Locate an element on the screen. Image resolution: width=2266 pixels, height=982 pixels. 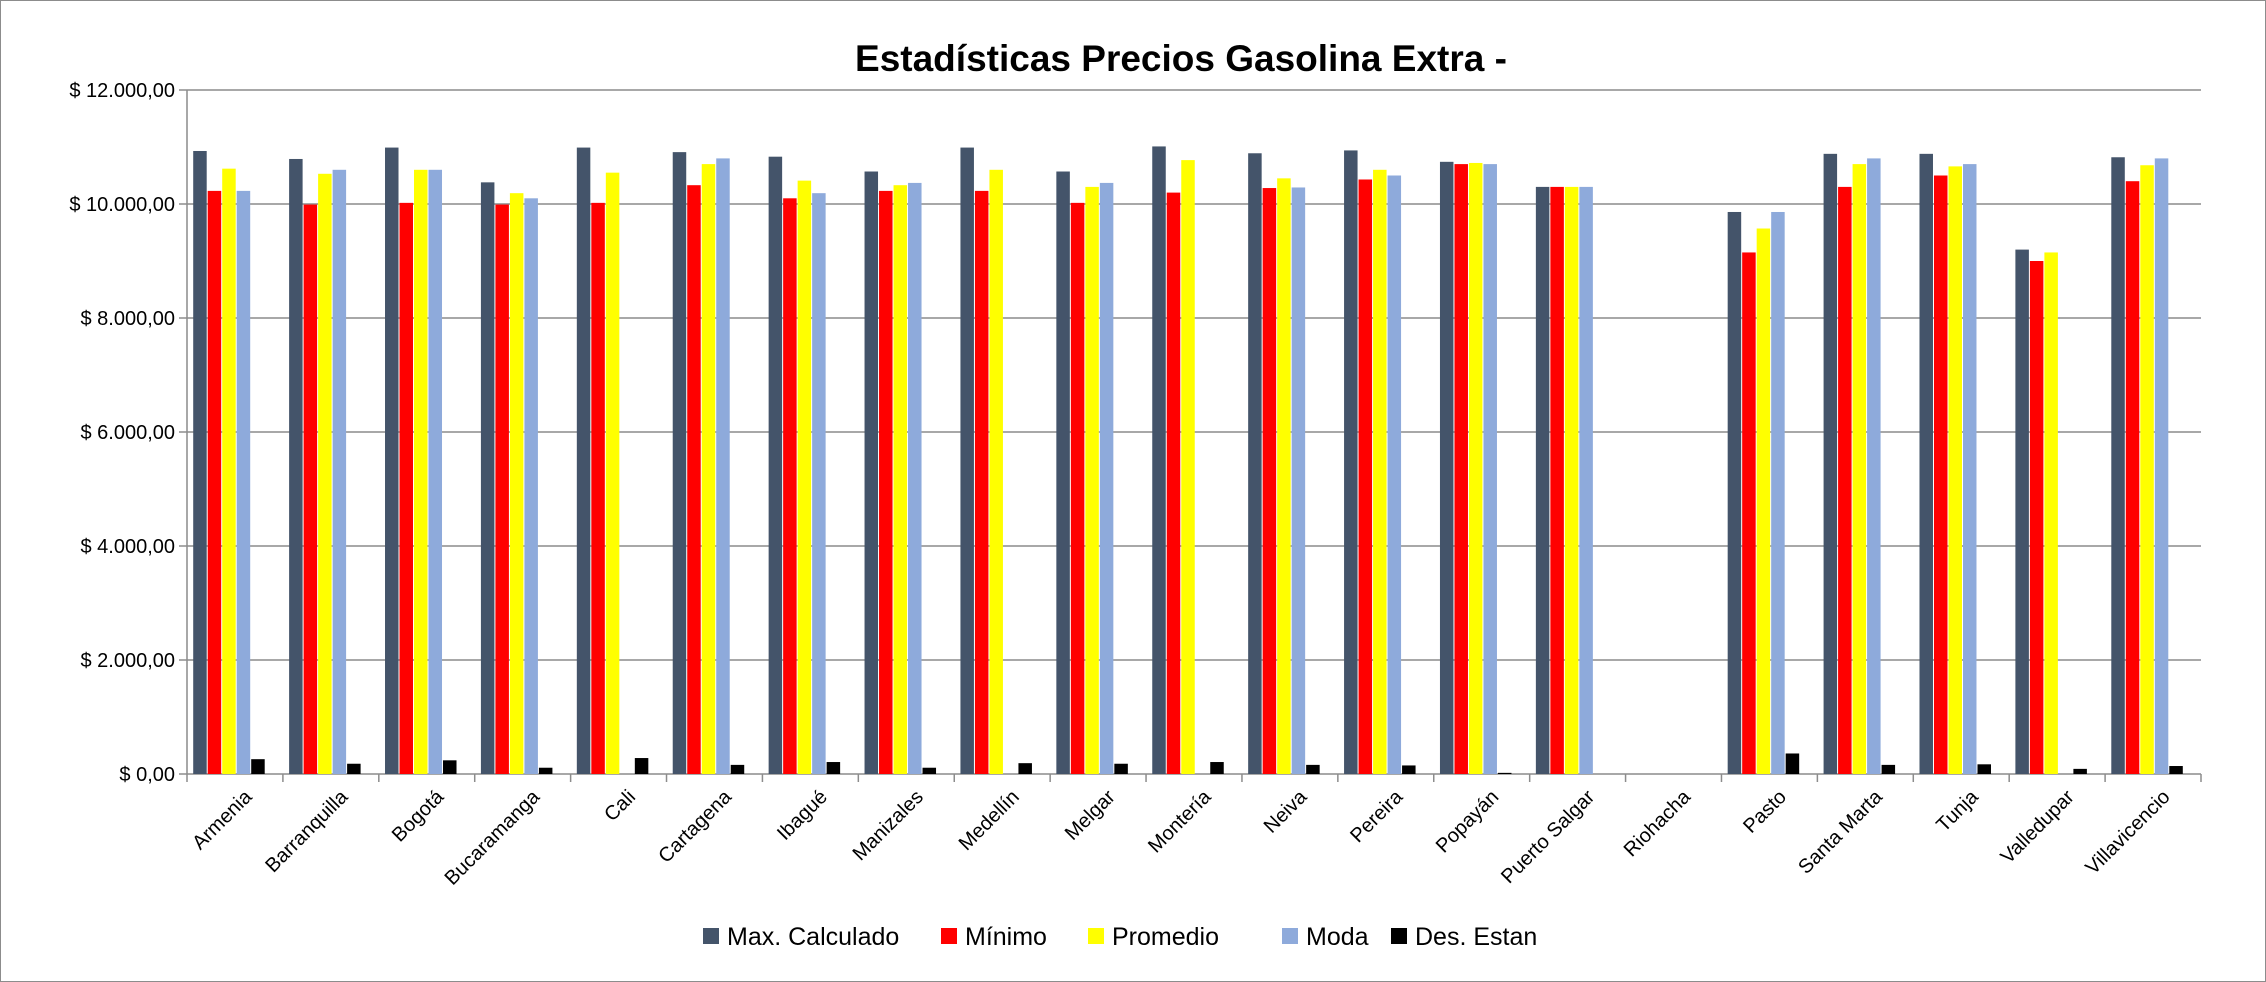
x-tick-label: Medellín is located at coordinates (989, 820).